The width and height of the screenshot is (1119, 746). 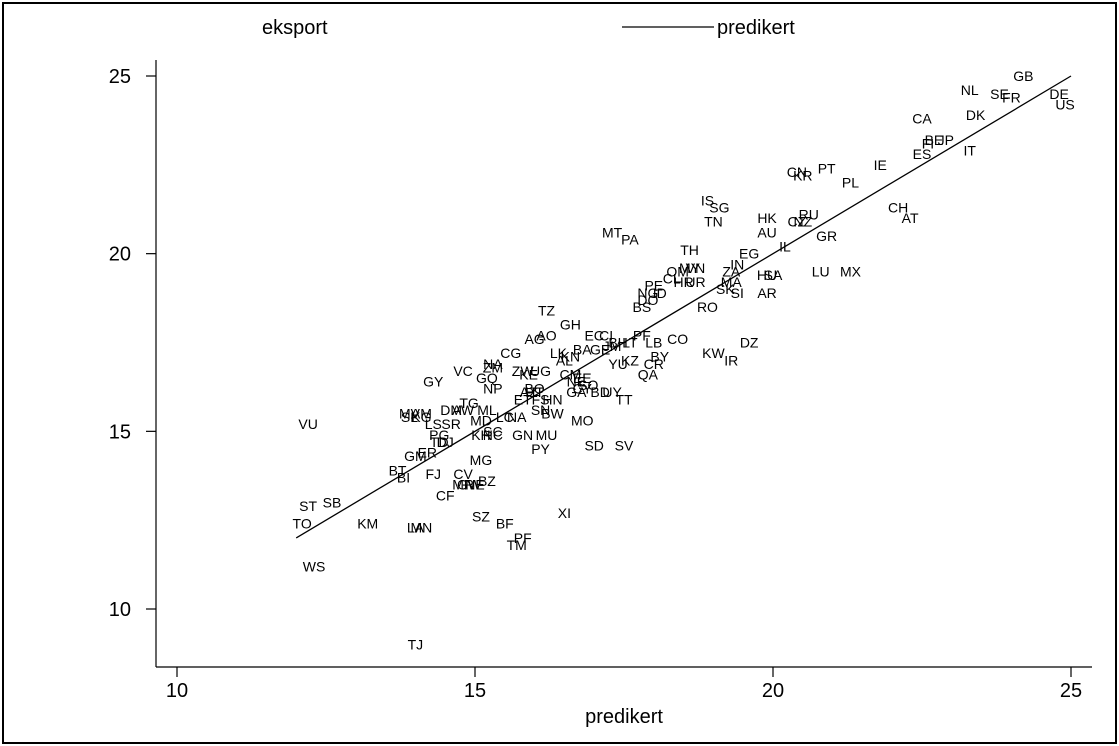 I want to click on point-label-gr: GR, so click(x=826, y=236).